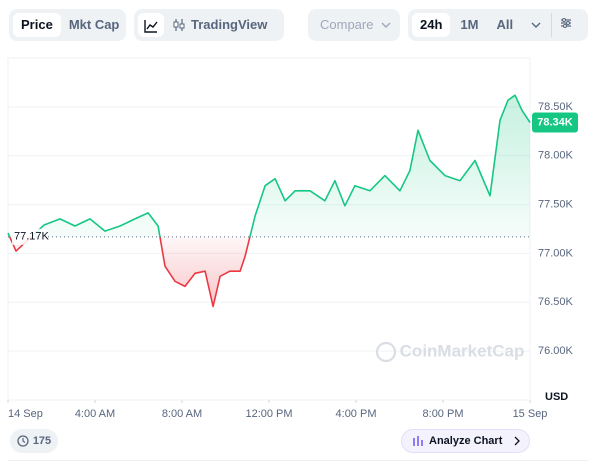  I want to click on compare-label: Compare, so click(347, 24).